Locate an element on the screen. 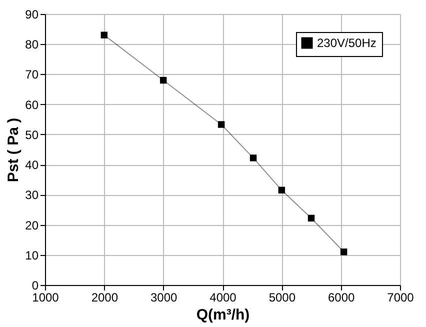 The height and width of the screenshot is (327, 426). y-tick-label: 70 is located at coordinates (32, 75).